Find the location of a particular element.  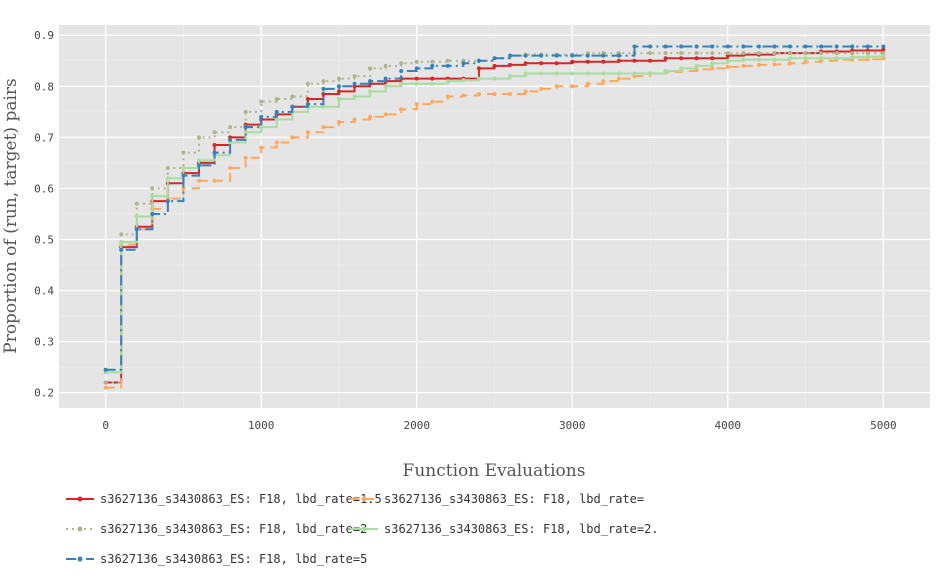

x-tick-label: 5000 is located at coordinates (883, 425).